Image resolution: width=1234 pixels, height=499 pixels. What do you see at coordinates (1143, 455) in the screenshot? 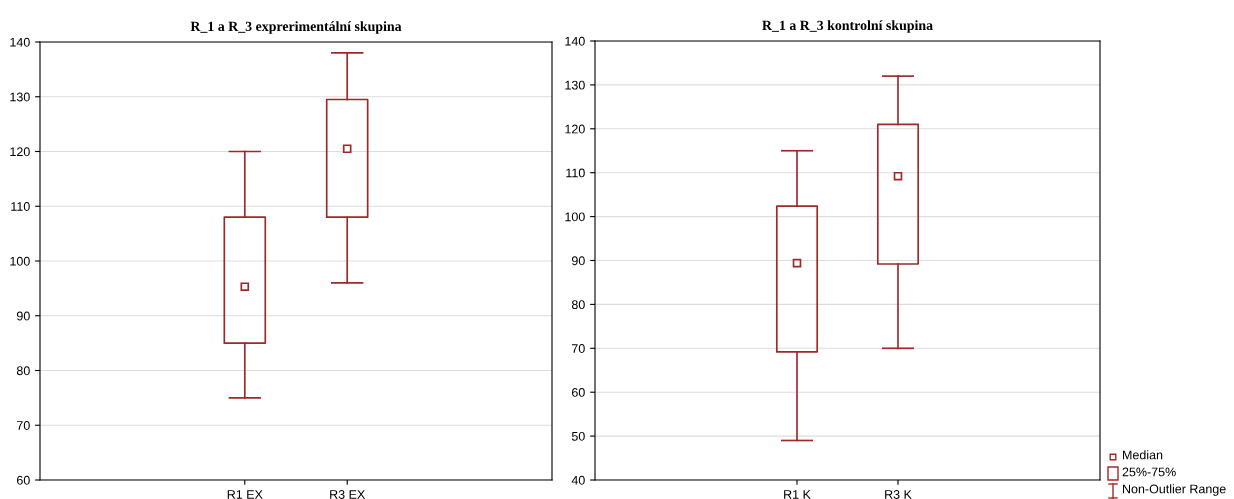
I see `text: Median` at bounding box center [1143, 455].